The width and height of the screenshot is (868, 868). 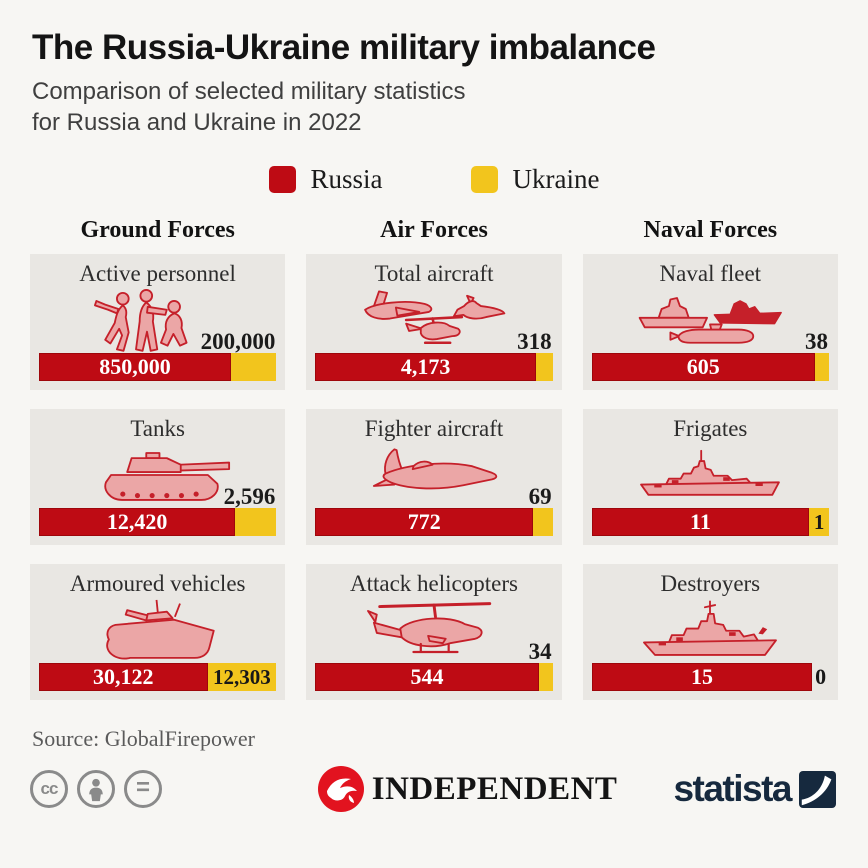 I want to click on comparison-bar: 11 1, so click(x=710, y=522).